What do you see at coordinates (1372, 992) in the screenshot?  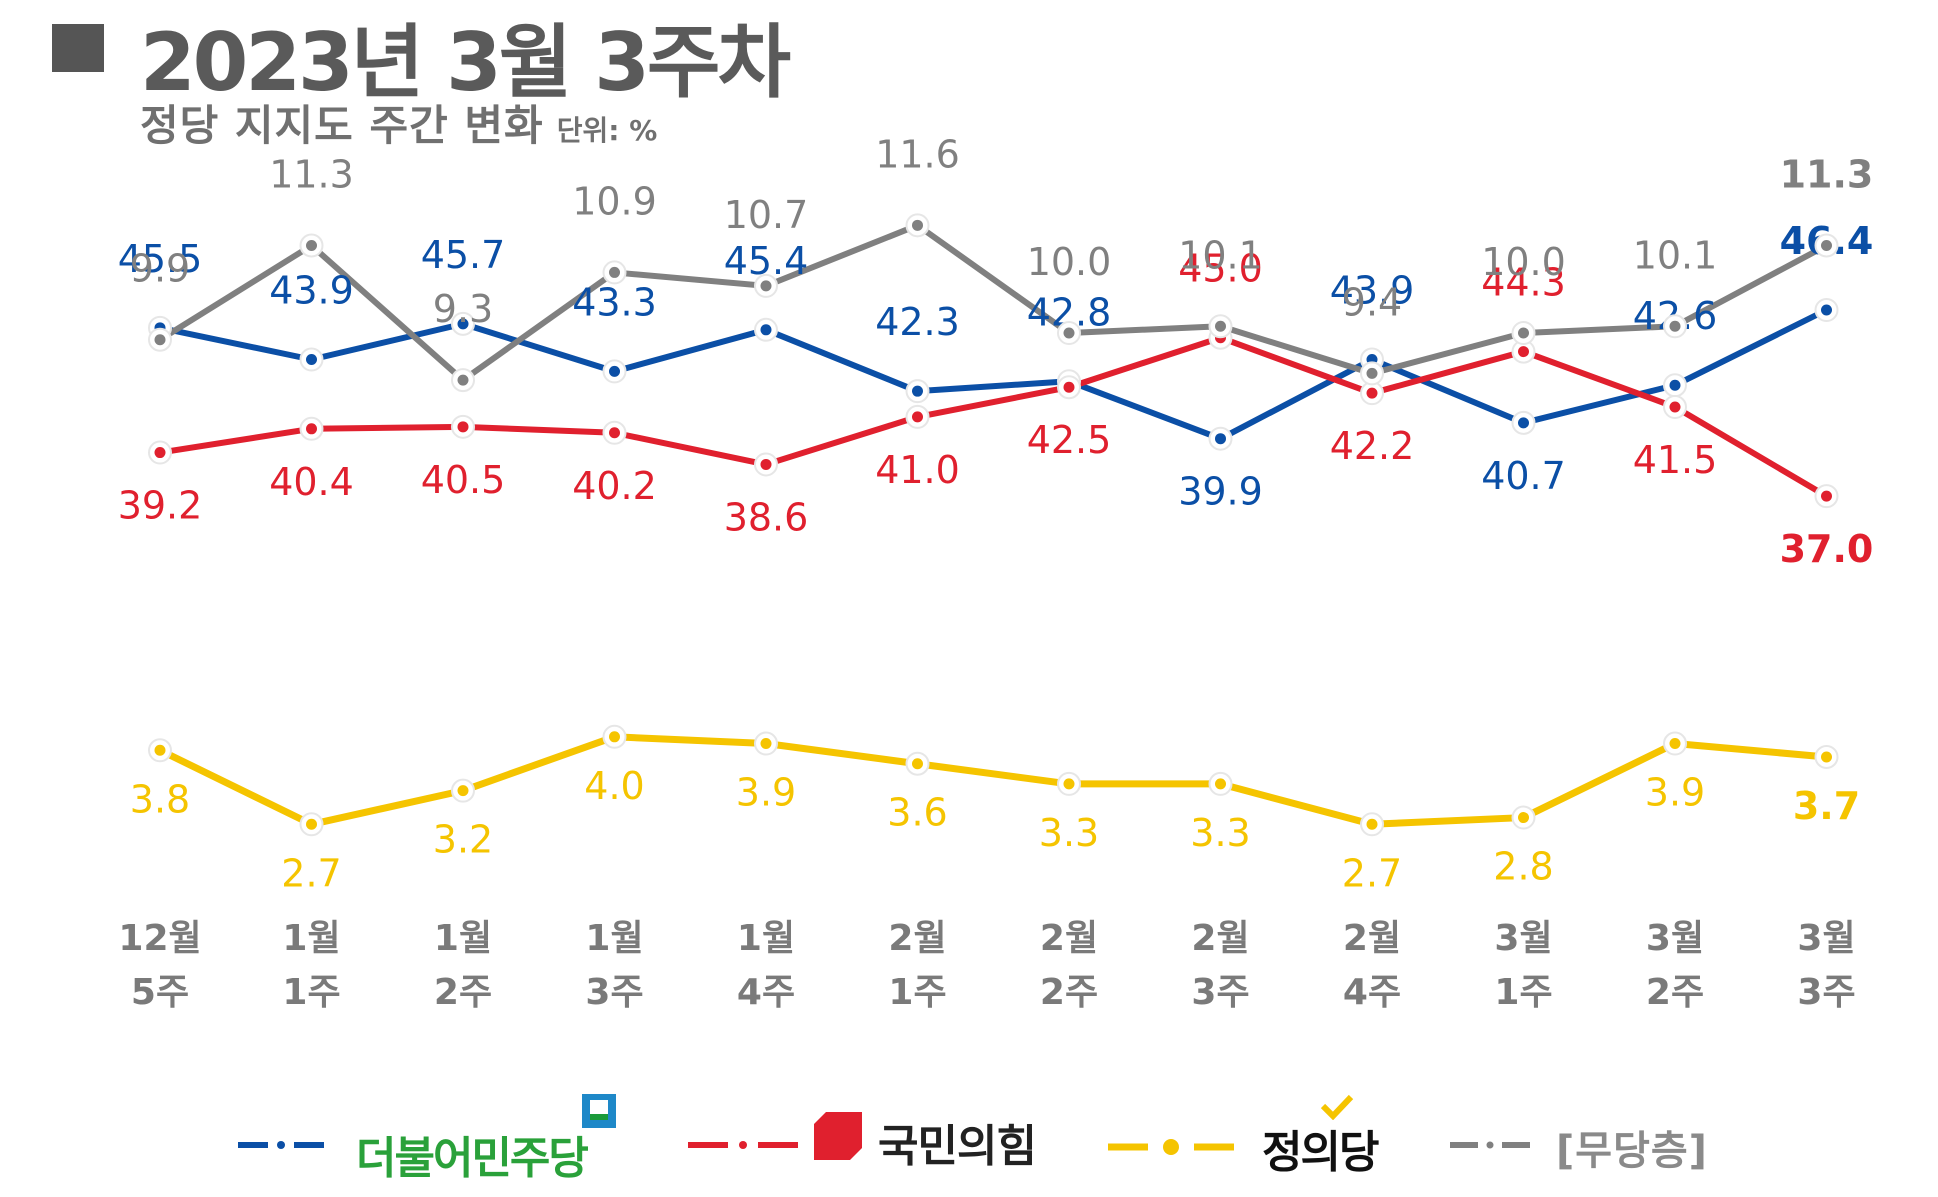 I see `x-tick-label: 4주` at bounding box center [1372, 992].